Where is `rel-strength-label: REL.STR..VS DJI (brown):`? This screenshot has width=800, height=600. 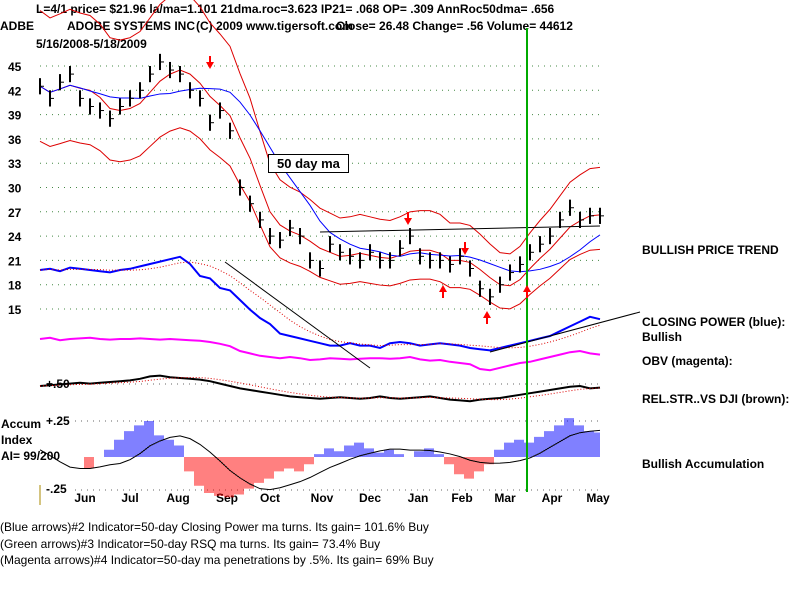 rel-strength-label: REL.STR..VS DJI (brown): is located at coordinates (716, 399).